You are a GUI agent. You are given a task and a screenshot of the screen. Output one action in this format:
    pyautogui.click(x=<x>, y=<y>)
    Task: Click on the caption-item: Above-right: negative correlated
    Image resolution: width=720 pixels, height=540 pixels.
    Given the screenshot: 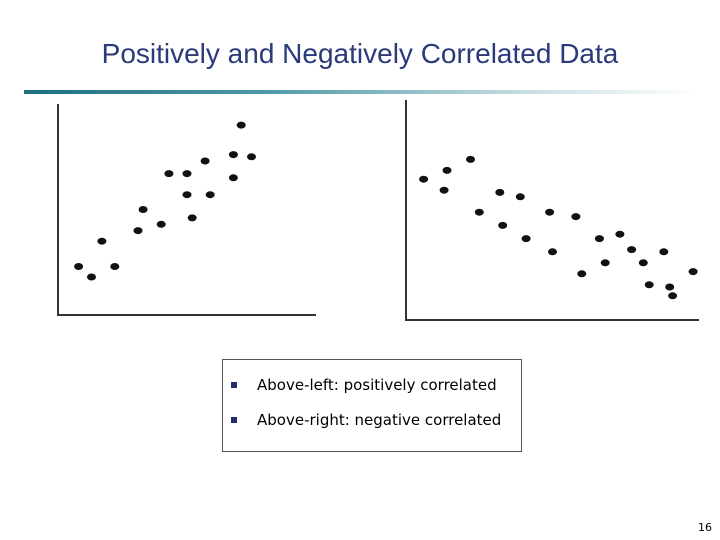 What is the action you would take?
    pyautogui.click(x=366, y=420)
    